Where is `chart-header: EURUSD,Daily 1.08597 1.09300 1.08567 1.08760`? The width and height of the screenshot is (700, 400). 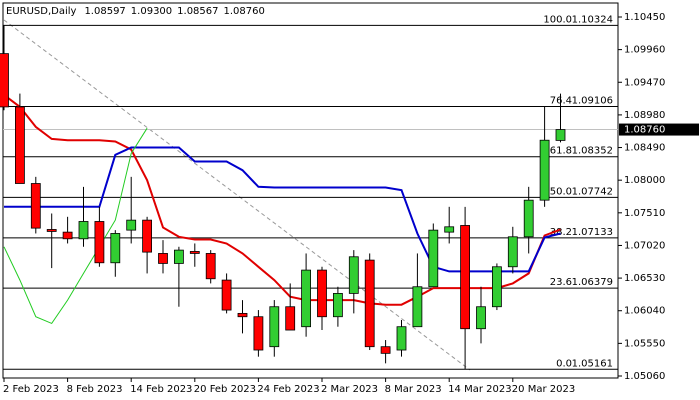
chart-header: EURUSD,Daily 1.08597 1.09300 1.08567 1.08760 is located at coordinates (135, 11).